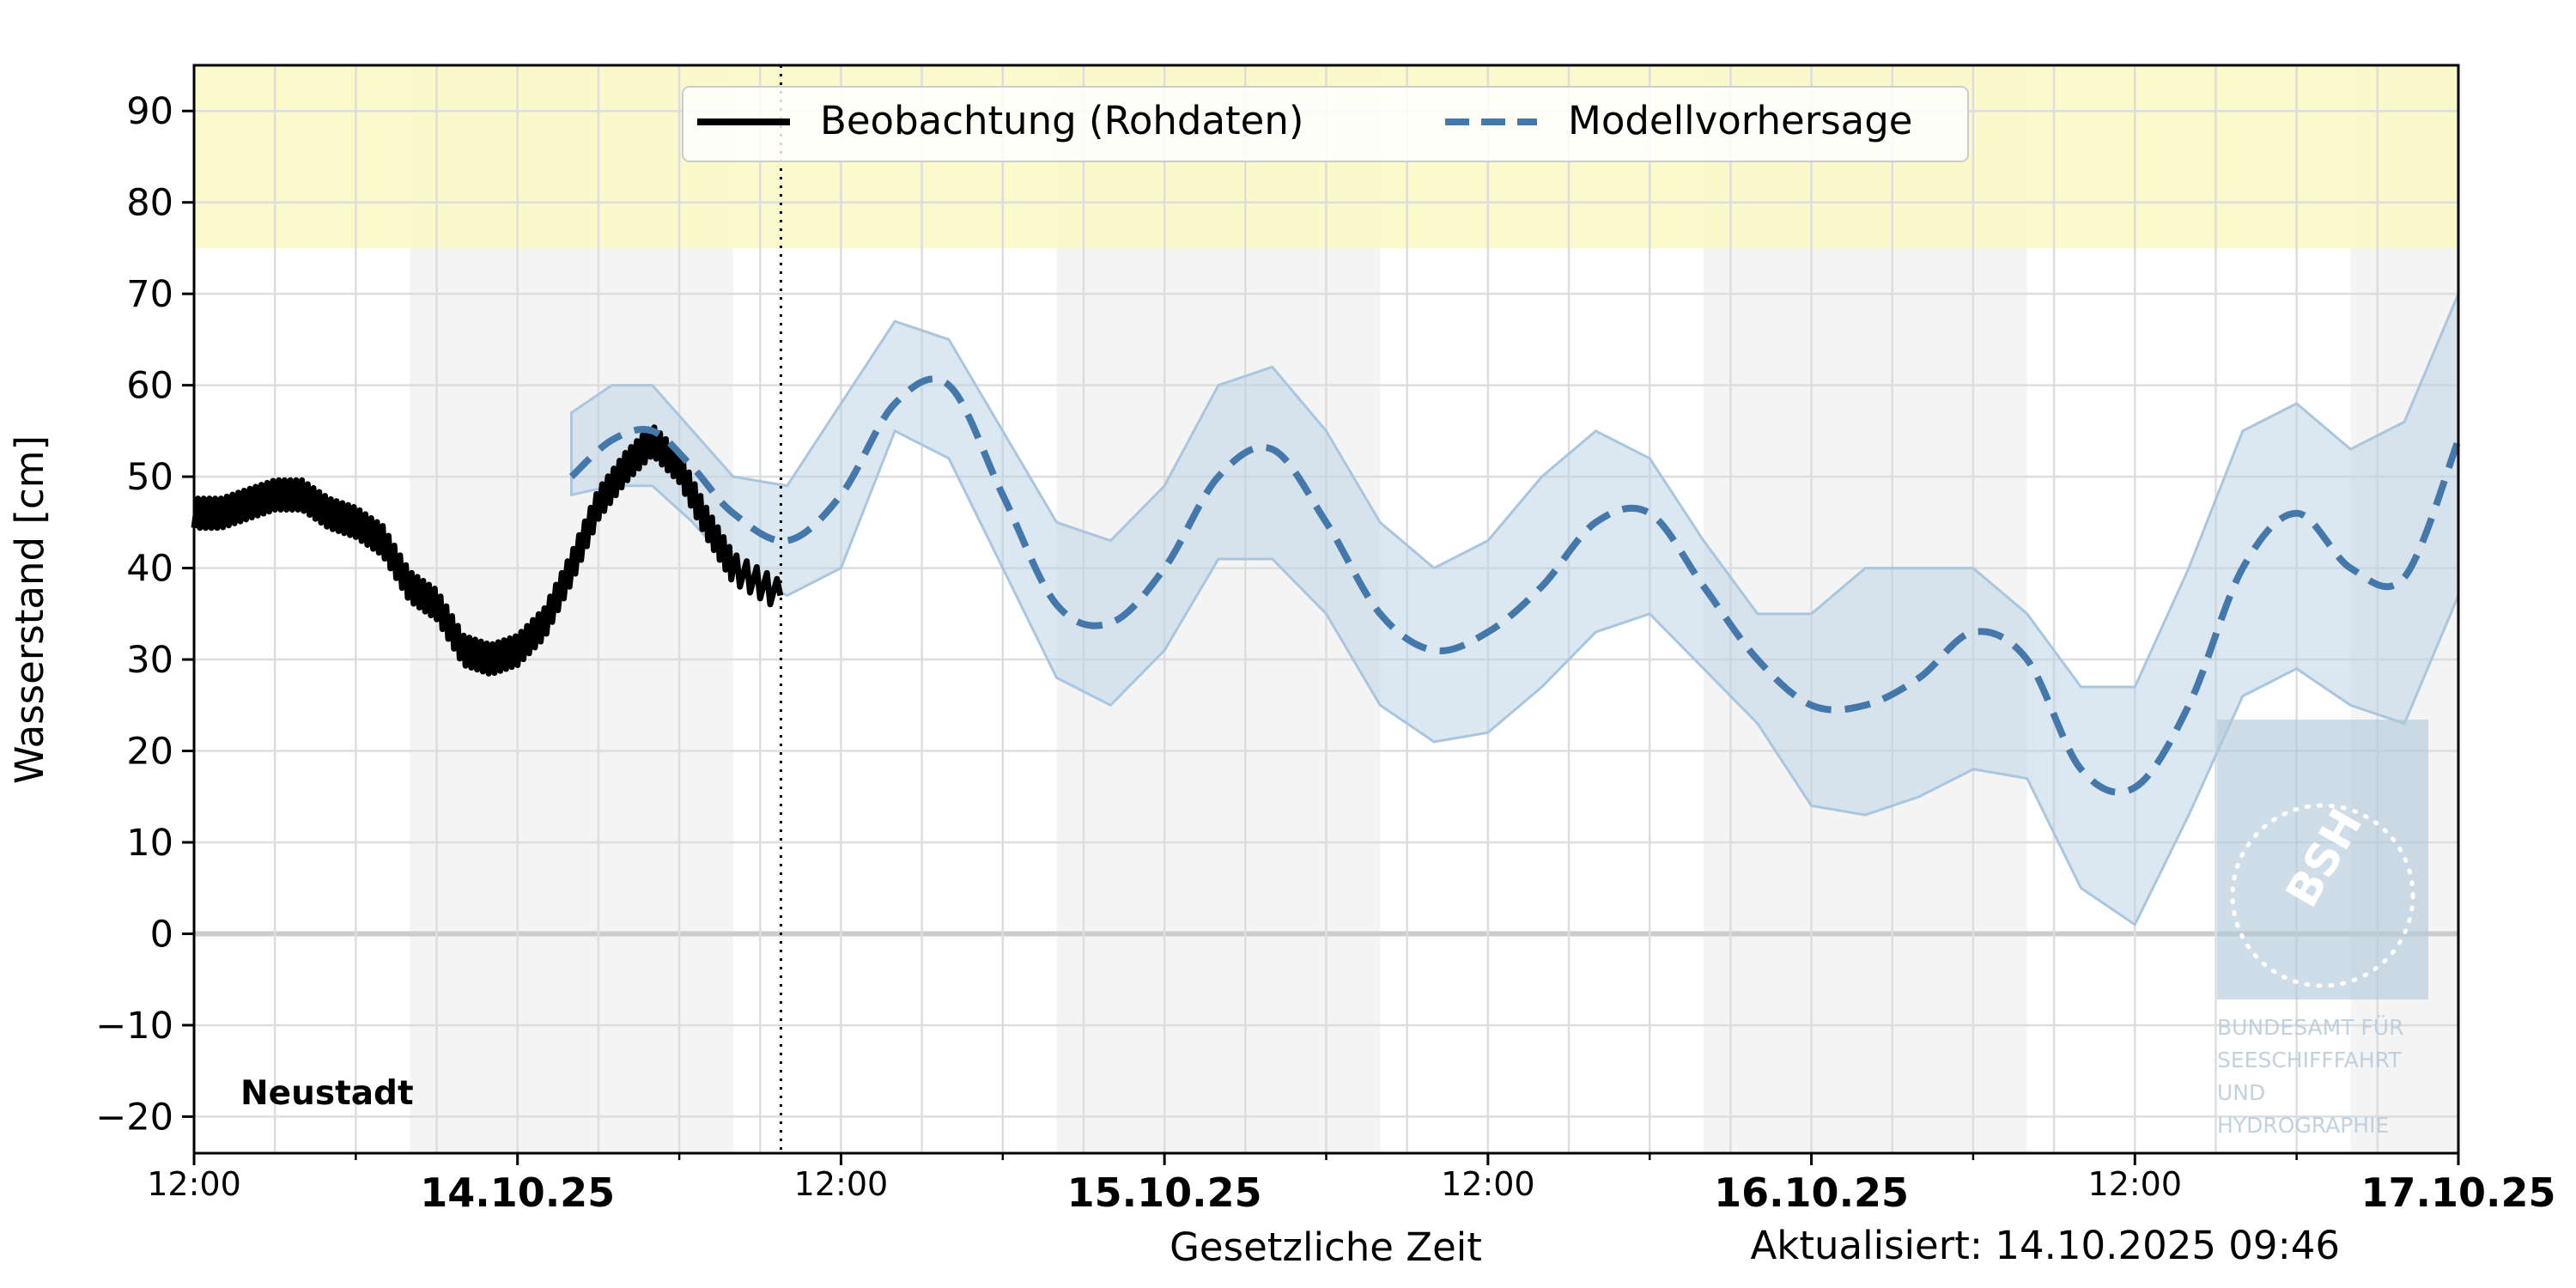 The height and width of the screenshot is (1288, 2576). I want to click on y-tick-label: −20, so click(134, 1118).